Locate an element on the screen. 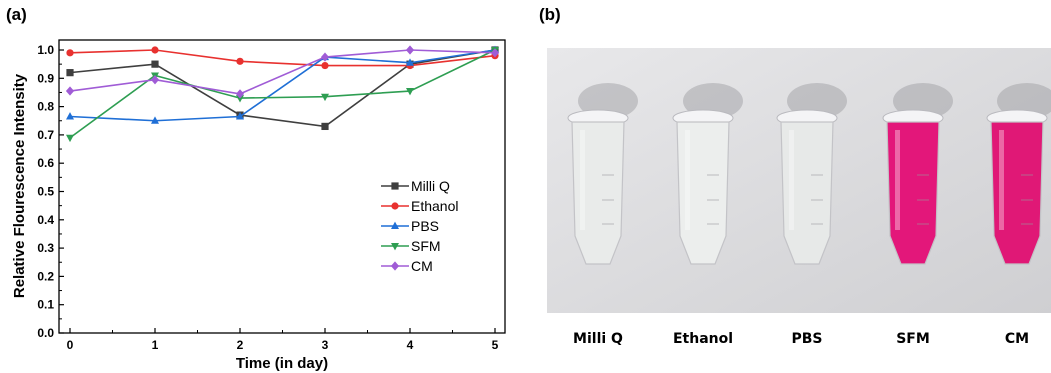 The width and height of the screenshot is (1051, 373). y-tick-label: 1.0 is located at coordinates (45, 50).